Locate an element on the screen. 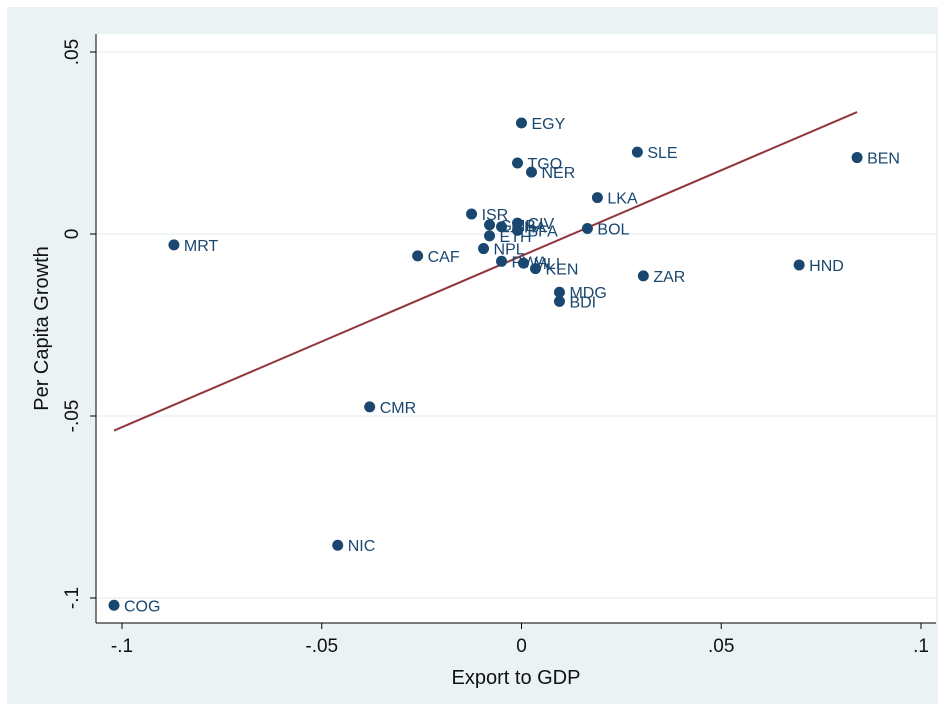  data-point-label: BEN is located at coordinates (883, 159).